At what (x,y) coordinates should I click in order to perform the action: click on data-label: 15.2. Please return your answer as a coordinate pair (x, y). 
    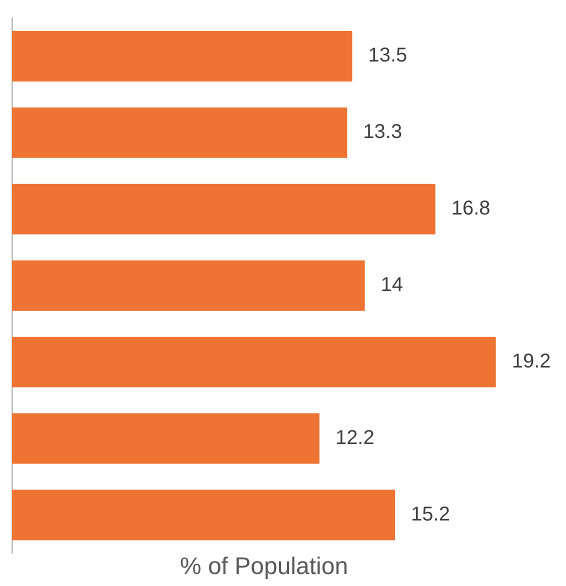
    Looking at the image, I should click on (430, 514).